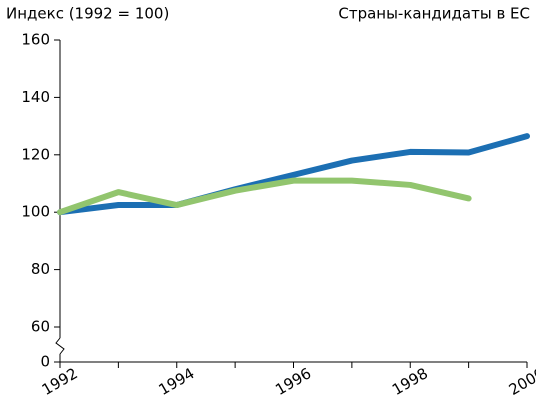 Image resolution: width=536 pixels, height=405 pixels. I want to click on series-line, so click(264, 196).